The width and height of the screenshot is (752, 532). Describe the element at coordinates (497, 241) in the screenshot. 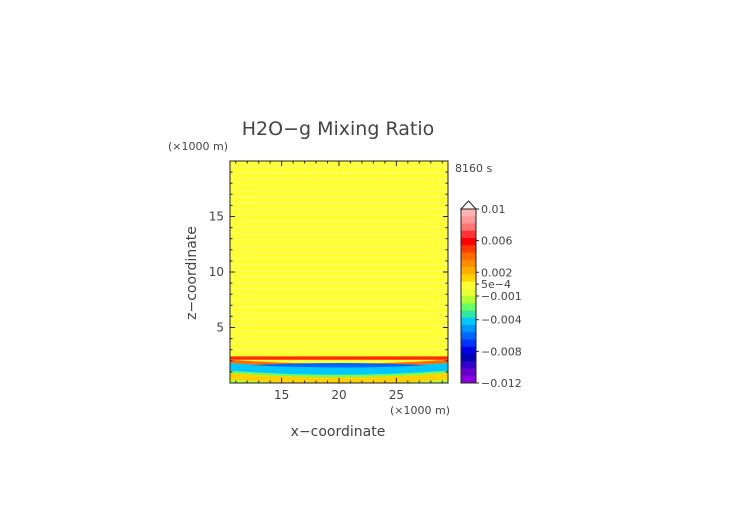

I see `colorbar-label: 0.006` at that location.